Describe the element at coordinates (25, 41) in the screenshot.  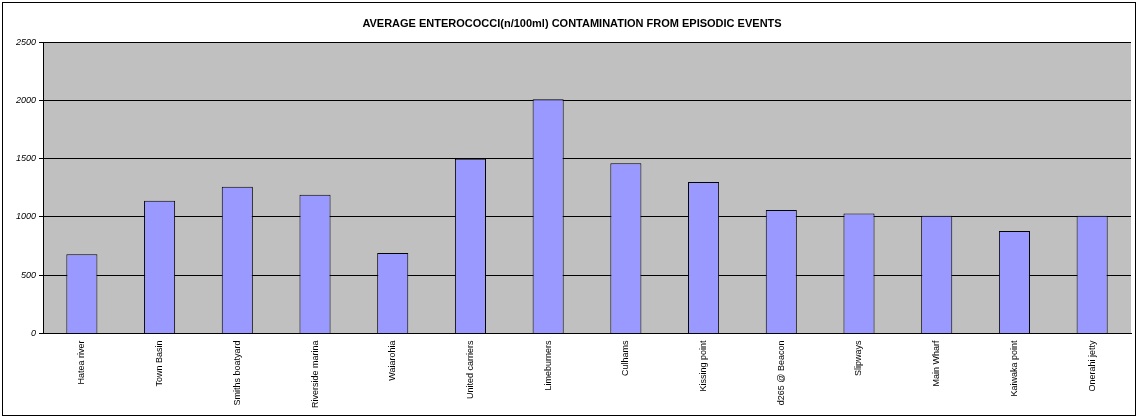
I see `y-tick-label: 2500` at that location.